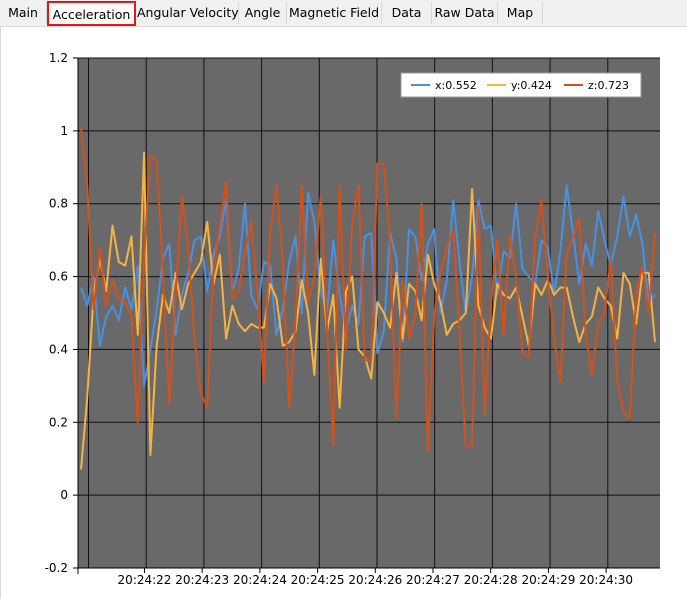 The image size is (687, 599). Describe the element at coordinates (433, 580) in the screenshot. I see `x-tick-label: 20:24:27` at that location.